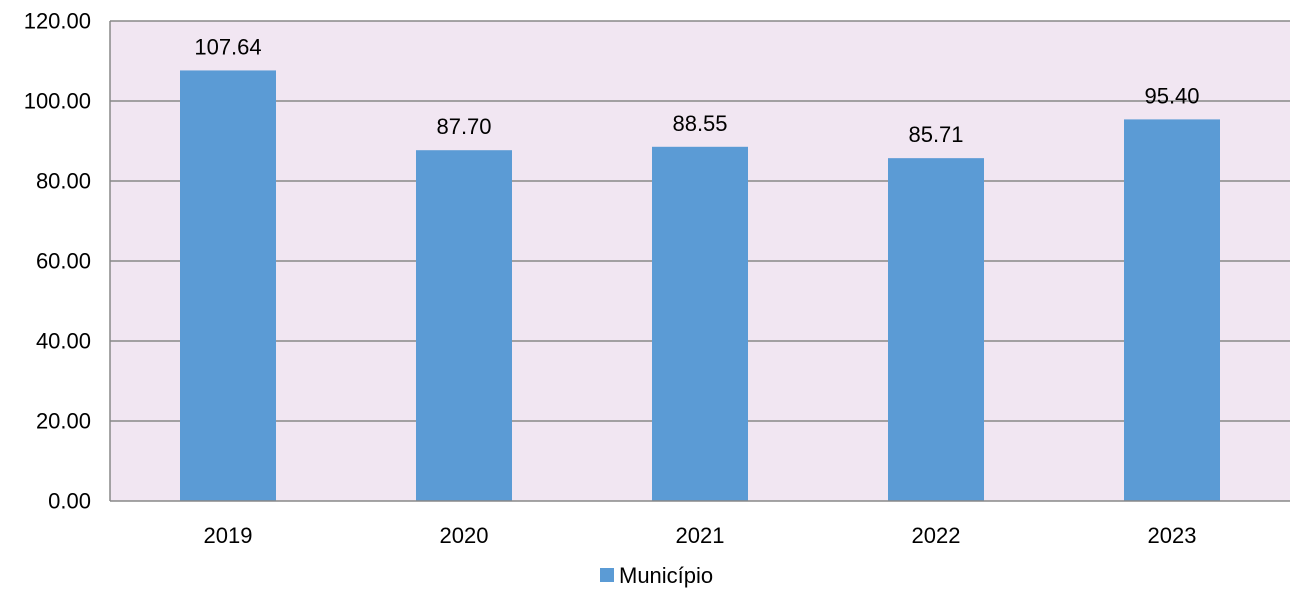 This screenshot has height=606, width=1307. I want to click on x-tick-label: 2021, so click(700, 535).